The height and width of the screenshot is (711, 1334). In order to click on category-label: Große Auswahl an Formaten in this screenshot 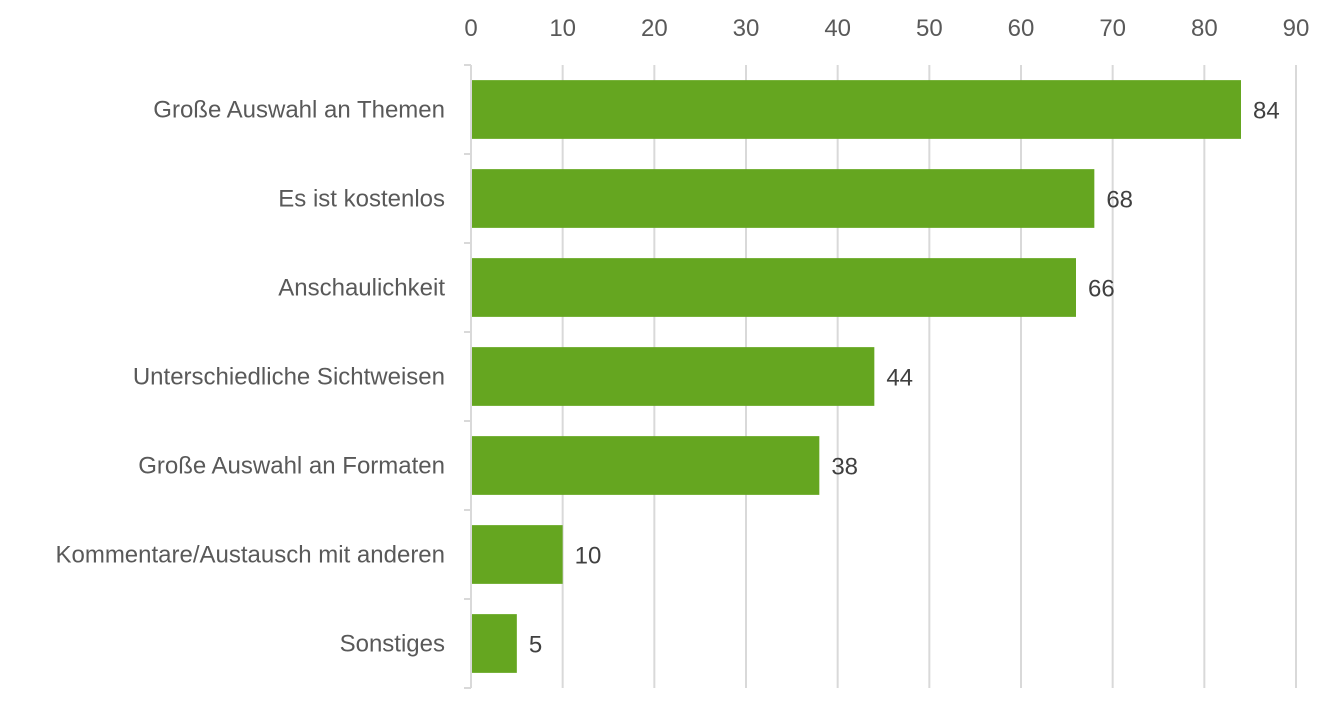, I will do `click(291, 466)`.